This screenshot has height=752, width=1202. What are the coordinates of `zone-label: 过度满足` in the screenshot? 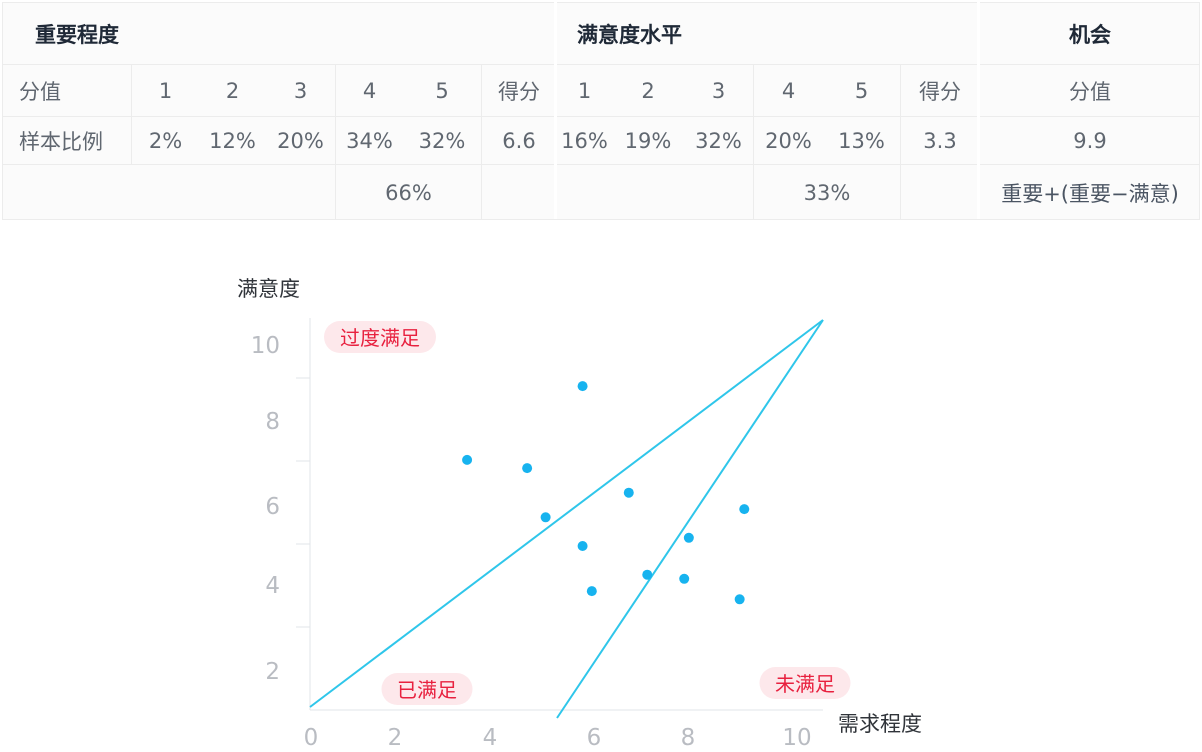 It's located at (380, 338).